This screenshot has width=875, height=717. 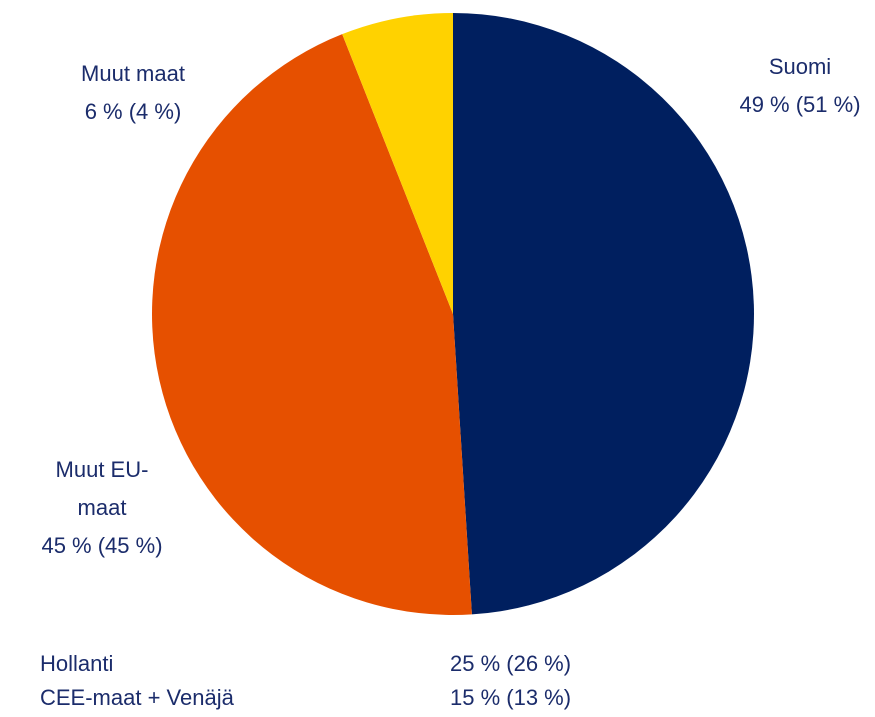 What do you see at coordinates (397, 163) in the screenshot?
I see `pie-slice` at bounding box center [397, 163].